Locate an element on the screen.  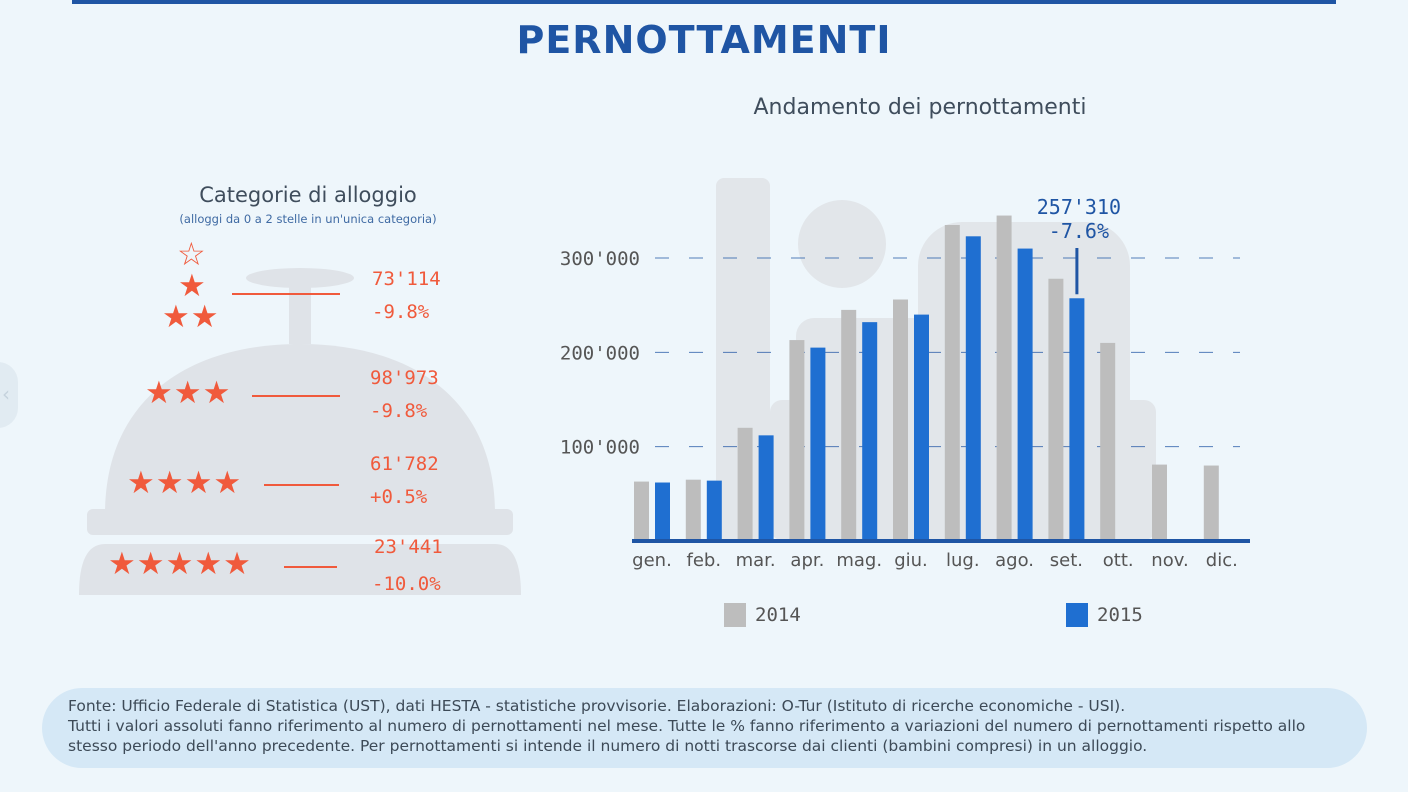
category-change: -10.0% is located at coordinates (406, 584).